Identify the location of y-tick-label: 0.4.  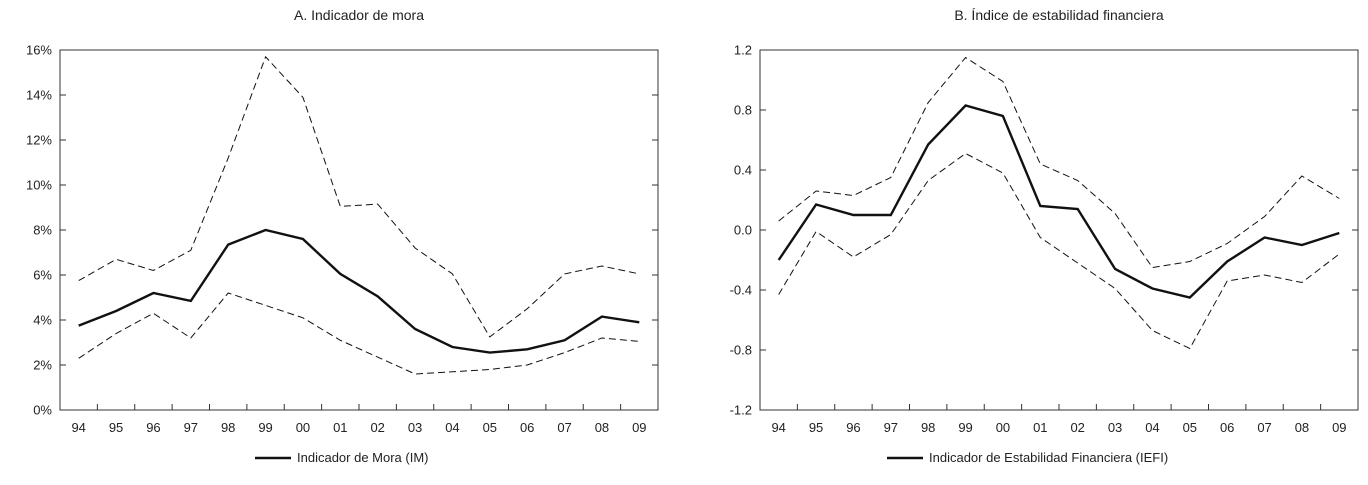
(743, 170).